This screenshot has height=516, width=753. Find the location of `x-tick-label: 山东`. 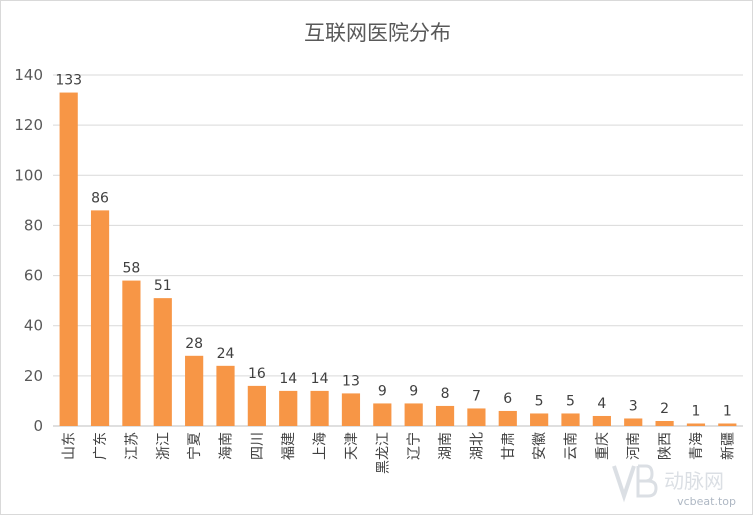

x-tick-label: 山东 is located at coordinates (70, 446).